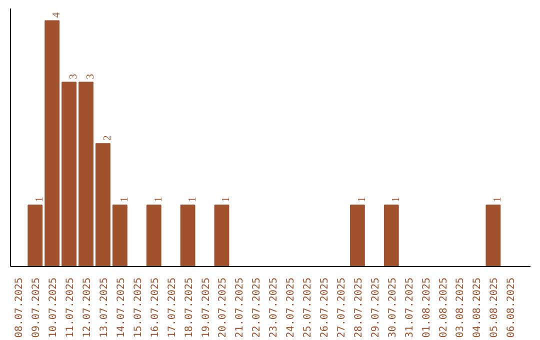 This screenshot has height=340, width=540. I want to click on x-tick-label: 27.07.2025, so click(342, 307).